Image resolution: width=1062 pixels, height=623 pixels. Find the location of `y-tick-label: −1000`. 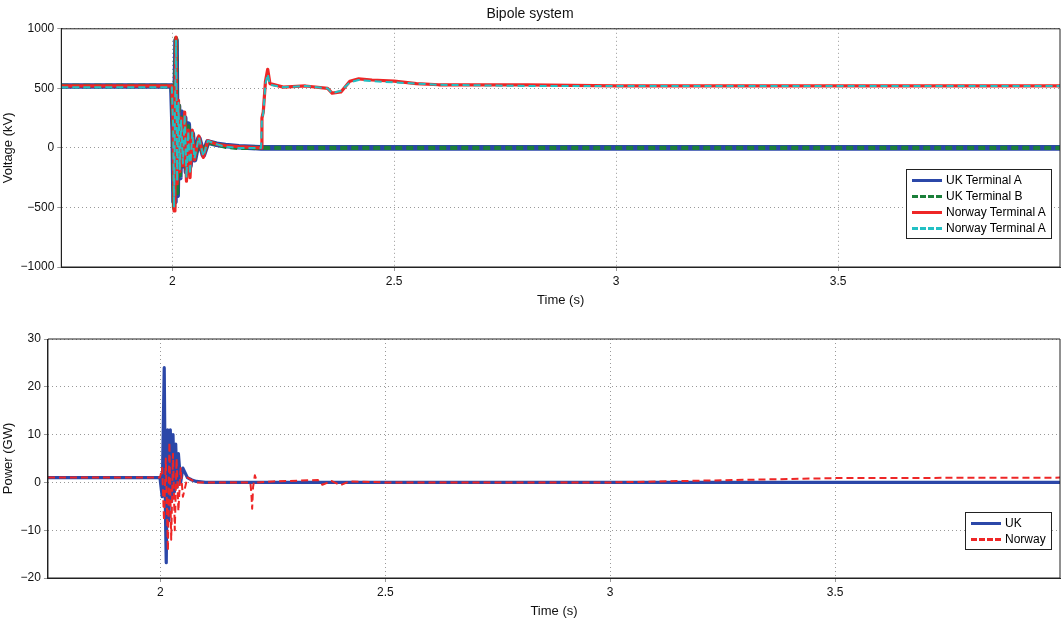

y-tick-label: −1000 is located at coordinates (37, 266).